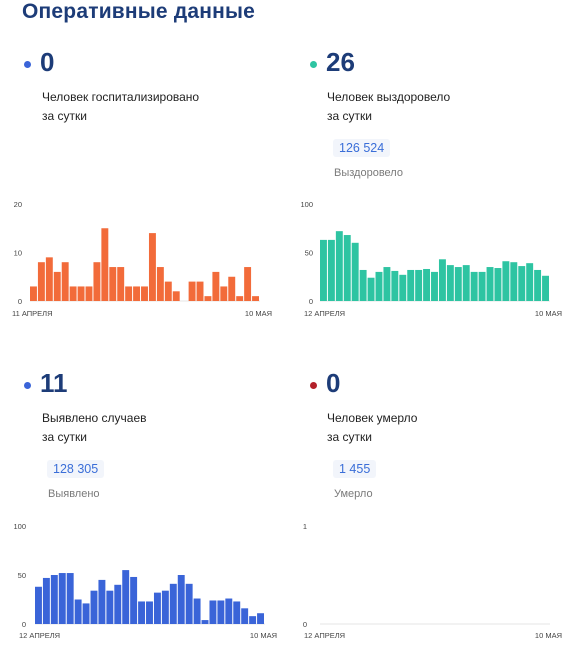 The height and width of the screenshot is (650, 574). I want to click on stat-label: Выявлено случаев, so click(94, 418).